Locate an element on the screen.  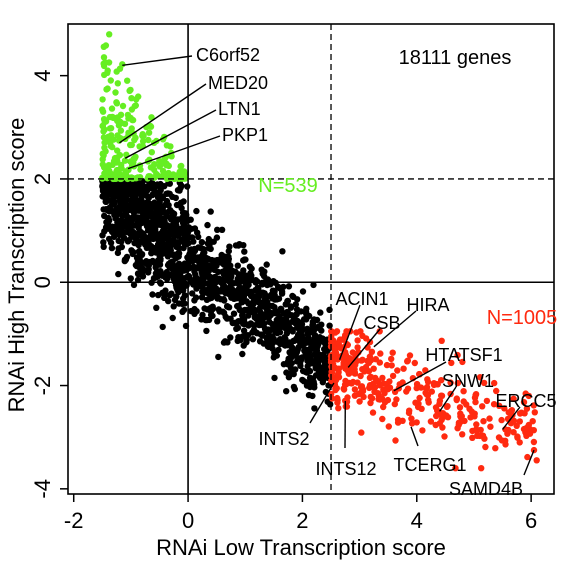
x-tick-label: 2 is located at coordinates (302, 520).